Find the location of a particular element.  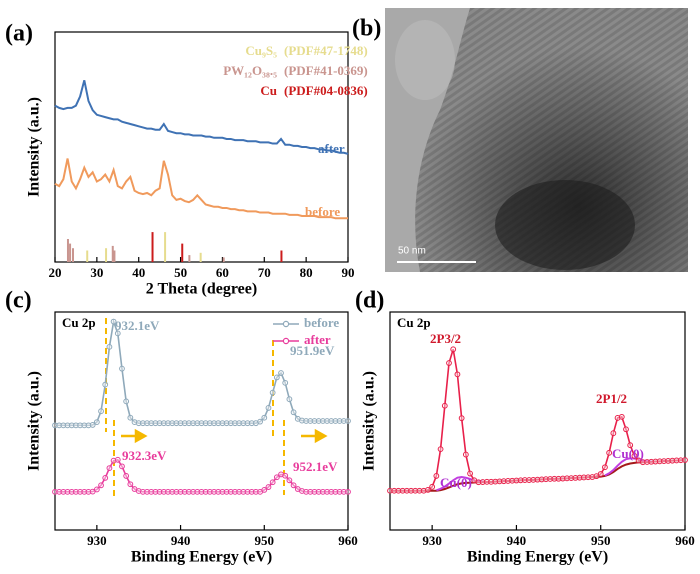

x-tick-label: 40 is located at coordinates (138, 272).